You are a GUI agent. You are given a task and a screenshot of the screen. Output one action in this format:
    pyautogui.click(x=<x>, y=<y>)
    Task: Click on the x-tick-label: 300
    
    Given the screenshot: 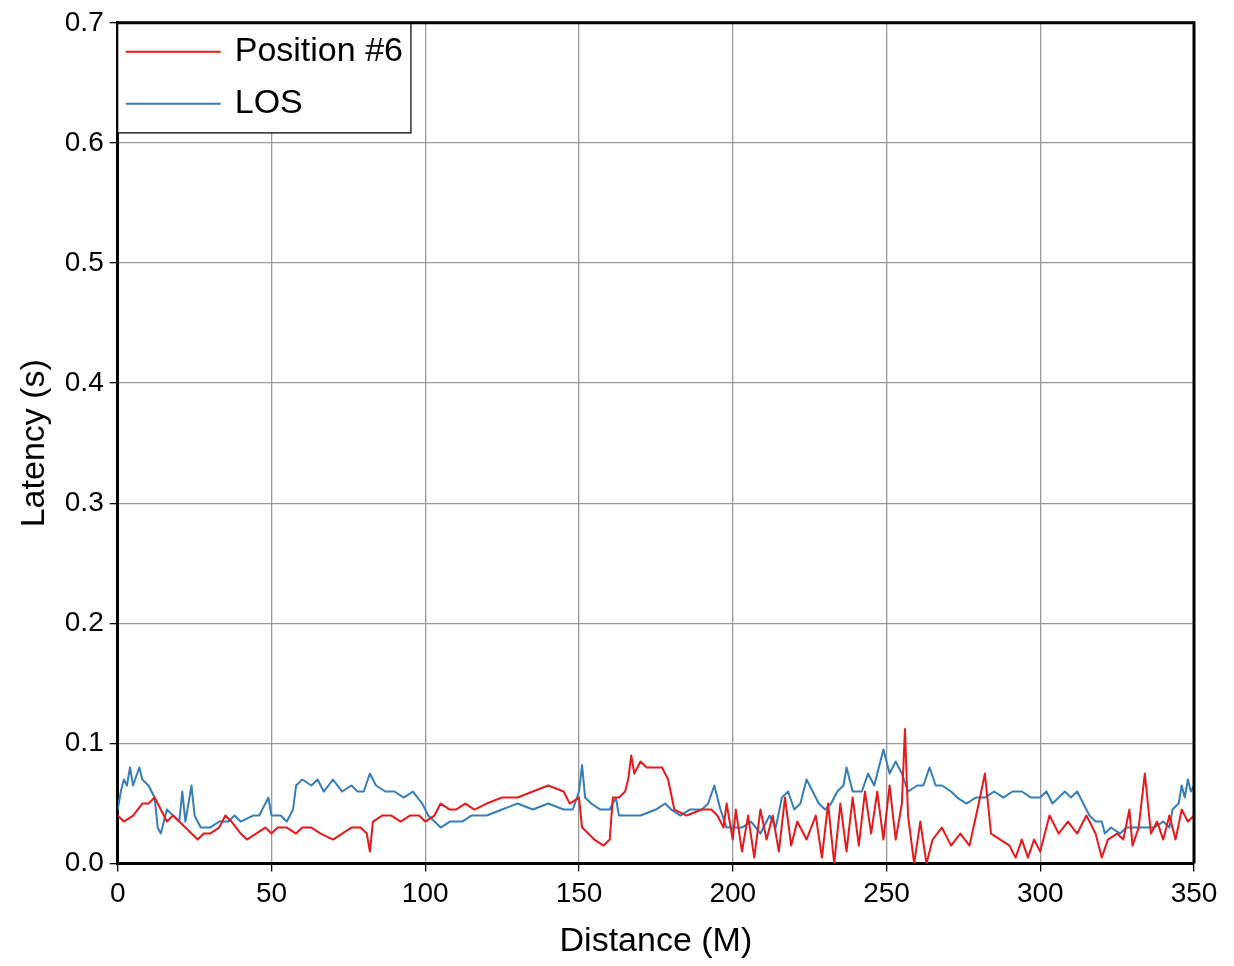 What is the action you would take?
    pyautogui.click(x=1040, y=893)
    